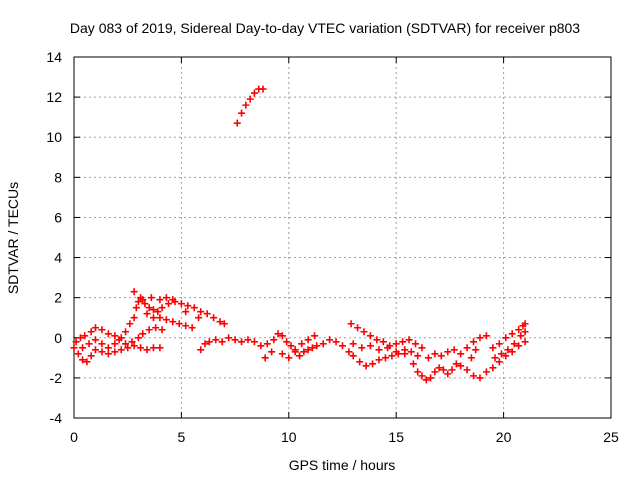 The width and height of the screenshot is (640, 480). Describe the element at coordinates (54, 97) in the screenshot. I see `y-tick-label: 12` at that location.